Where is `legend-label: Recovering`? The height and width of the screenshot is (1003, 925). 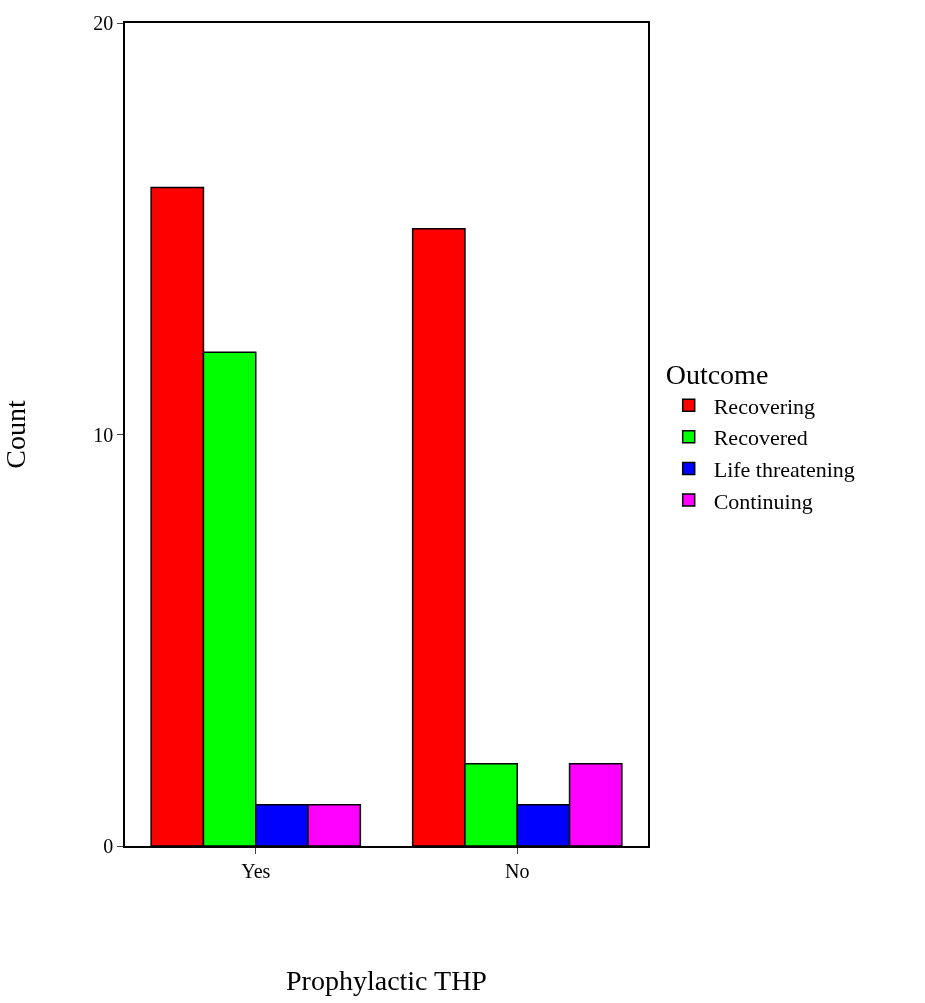 legend-label: Recovering is located at coordinates (764, 406).